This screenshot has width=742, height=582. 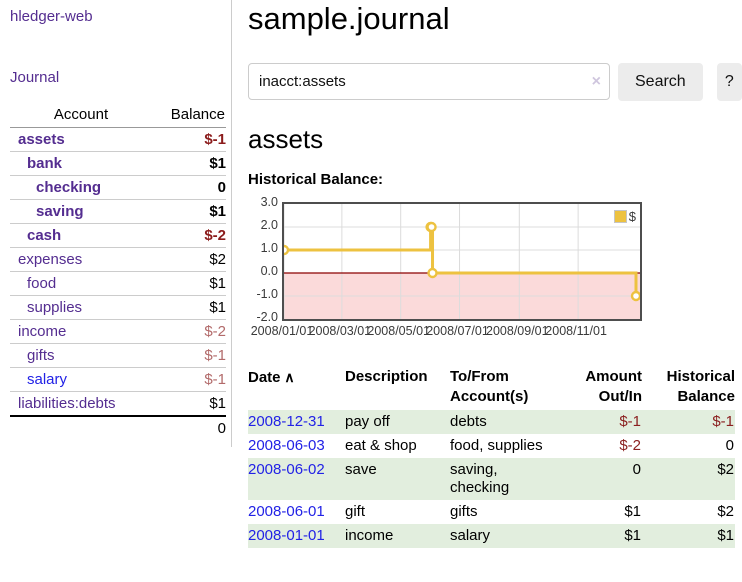 I want to click on sidebar-account-link: income, so click(x=42, y=331).